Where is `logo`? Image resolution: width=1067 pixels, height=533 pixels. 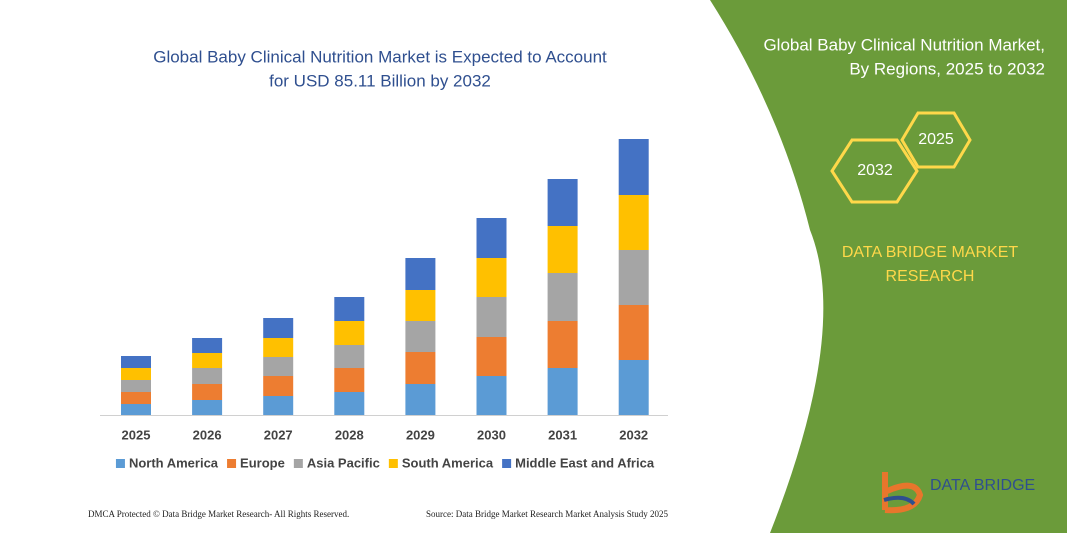
logo is located at coordinates (903, 493).